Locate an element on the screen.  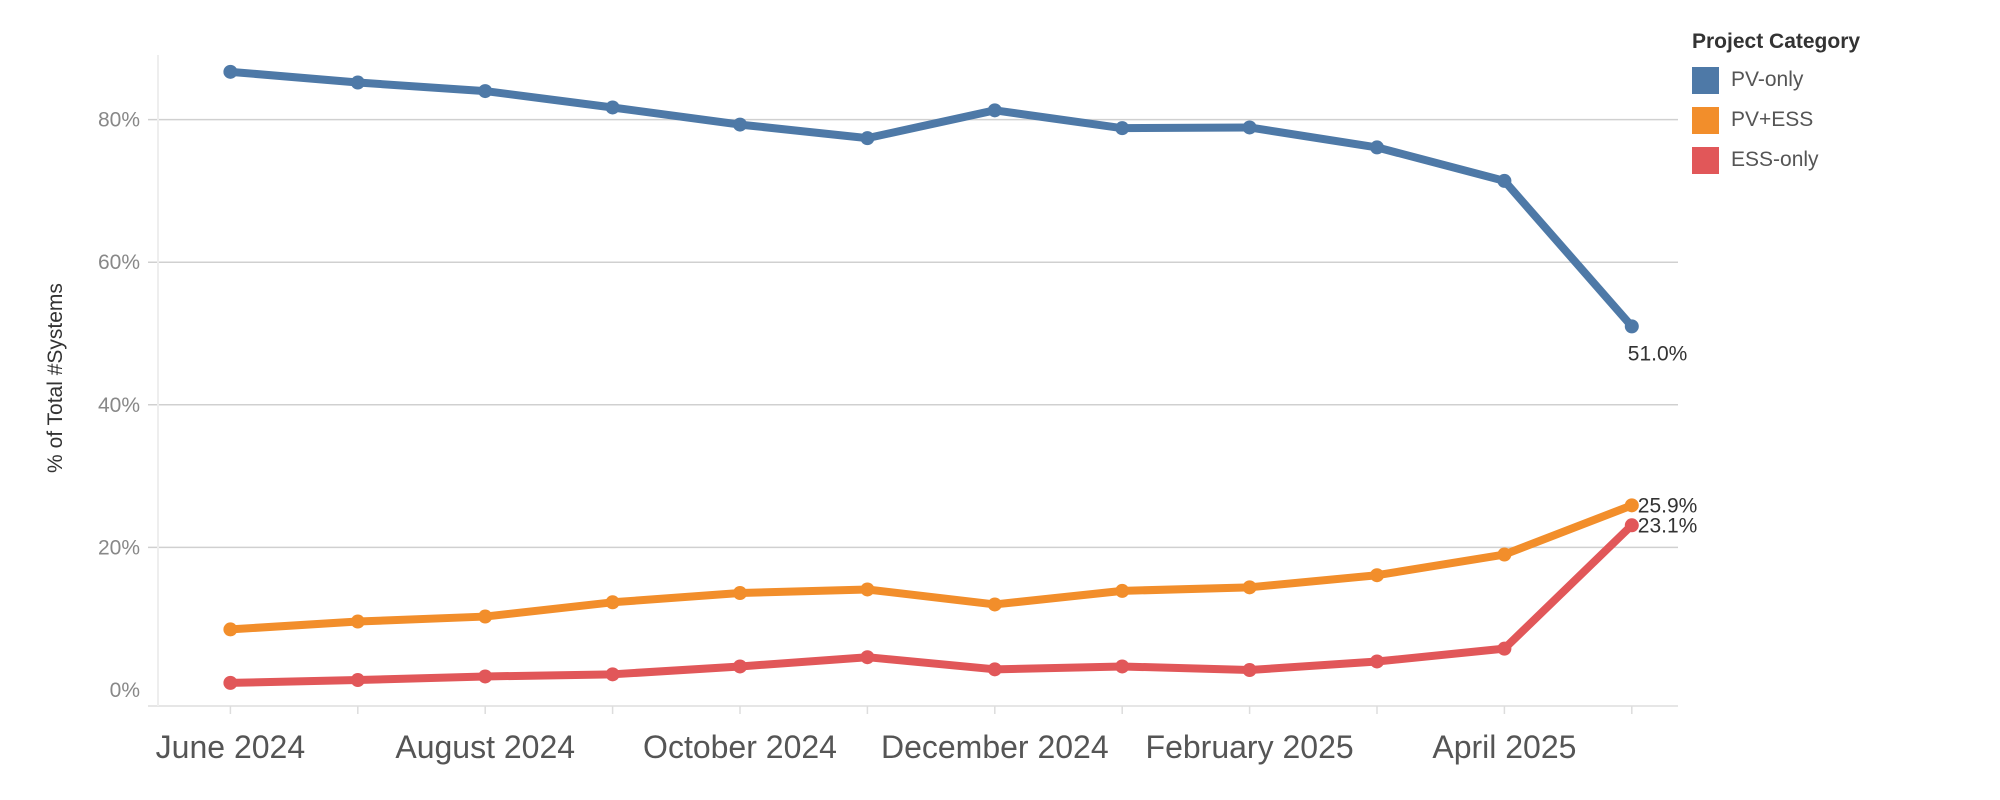
series-line-ess-only is located at coordinates (931, 604).